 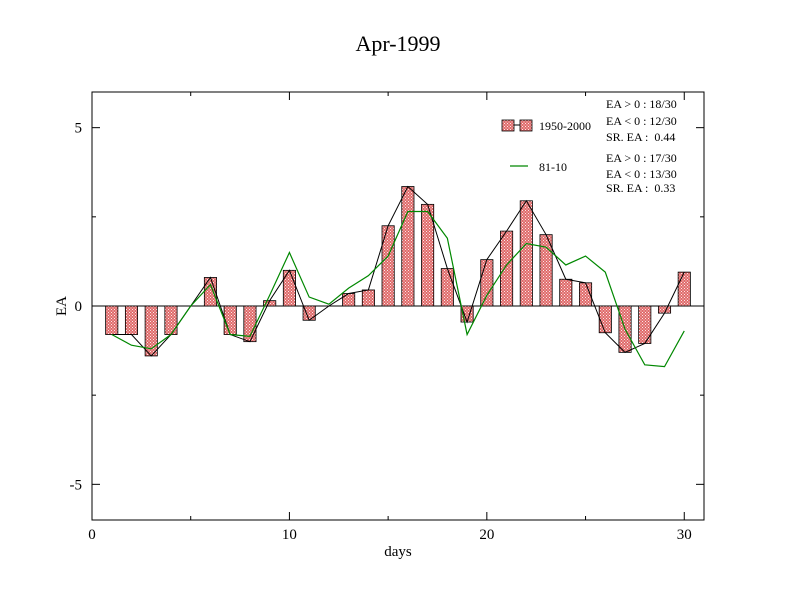 I want to click on x-tick-label: 20, so click(x=486, y=535).